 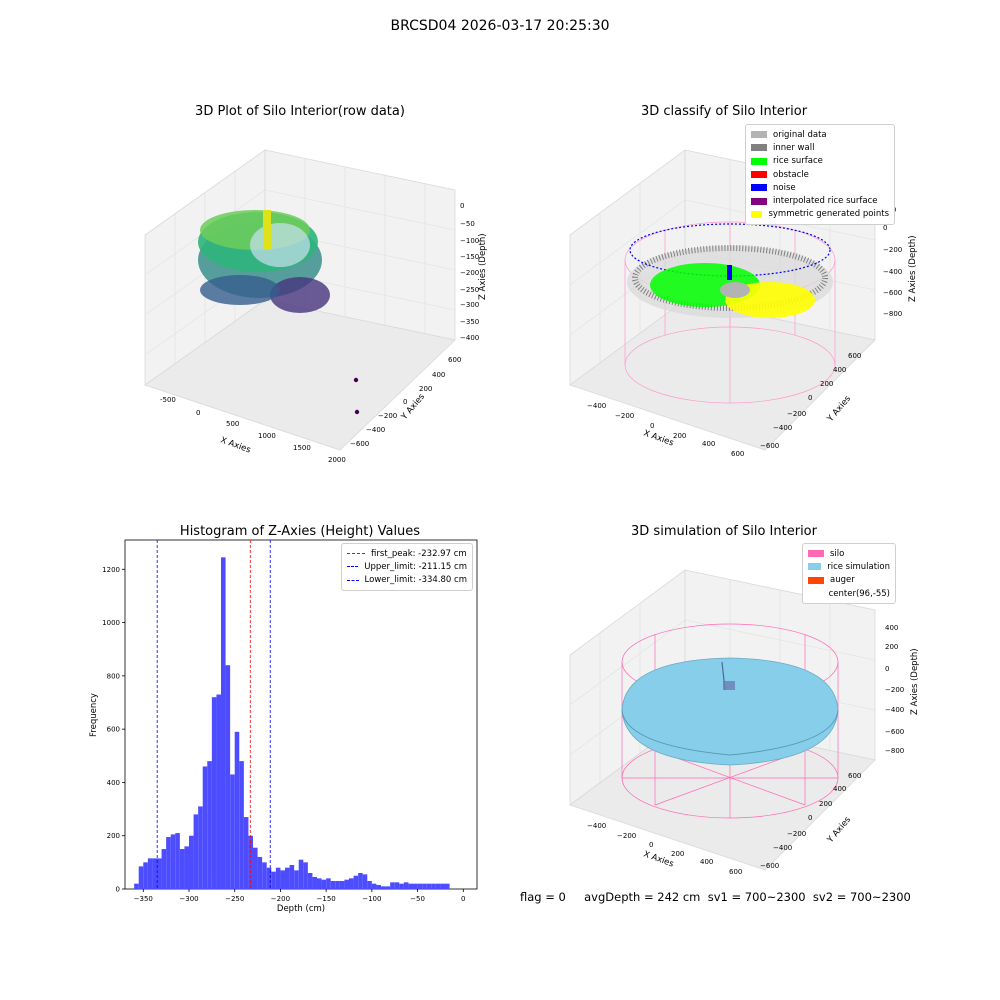 I want to click on y-axis-label: Y Axies, so click(x=839, y=409).